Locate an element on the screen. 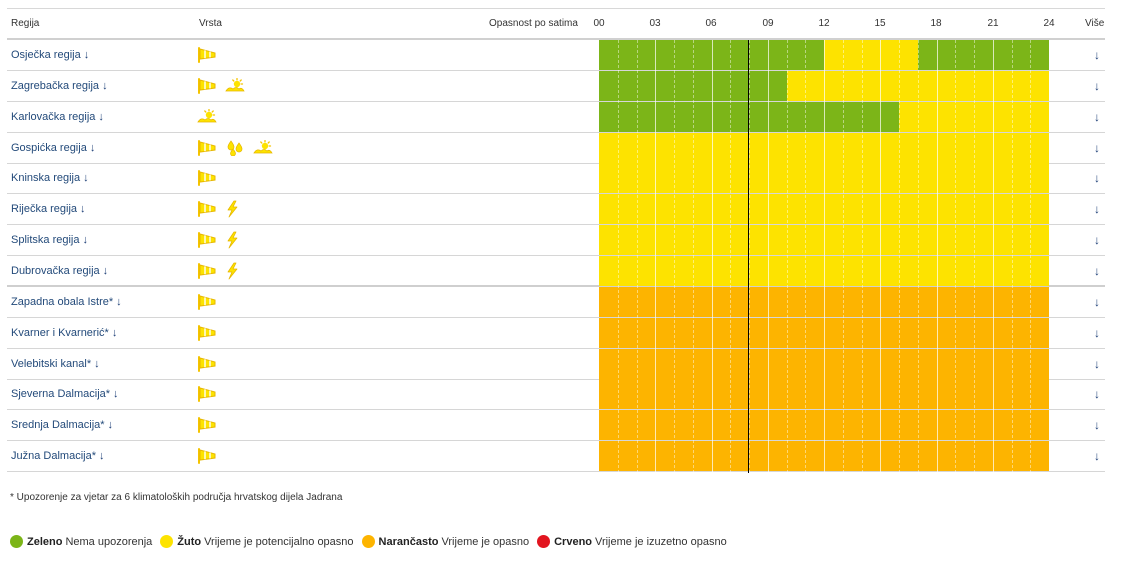 This screenshot has width=1146, height=562. thunderstorm-icon is located at coordinates (232, 209).